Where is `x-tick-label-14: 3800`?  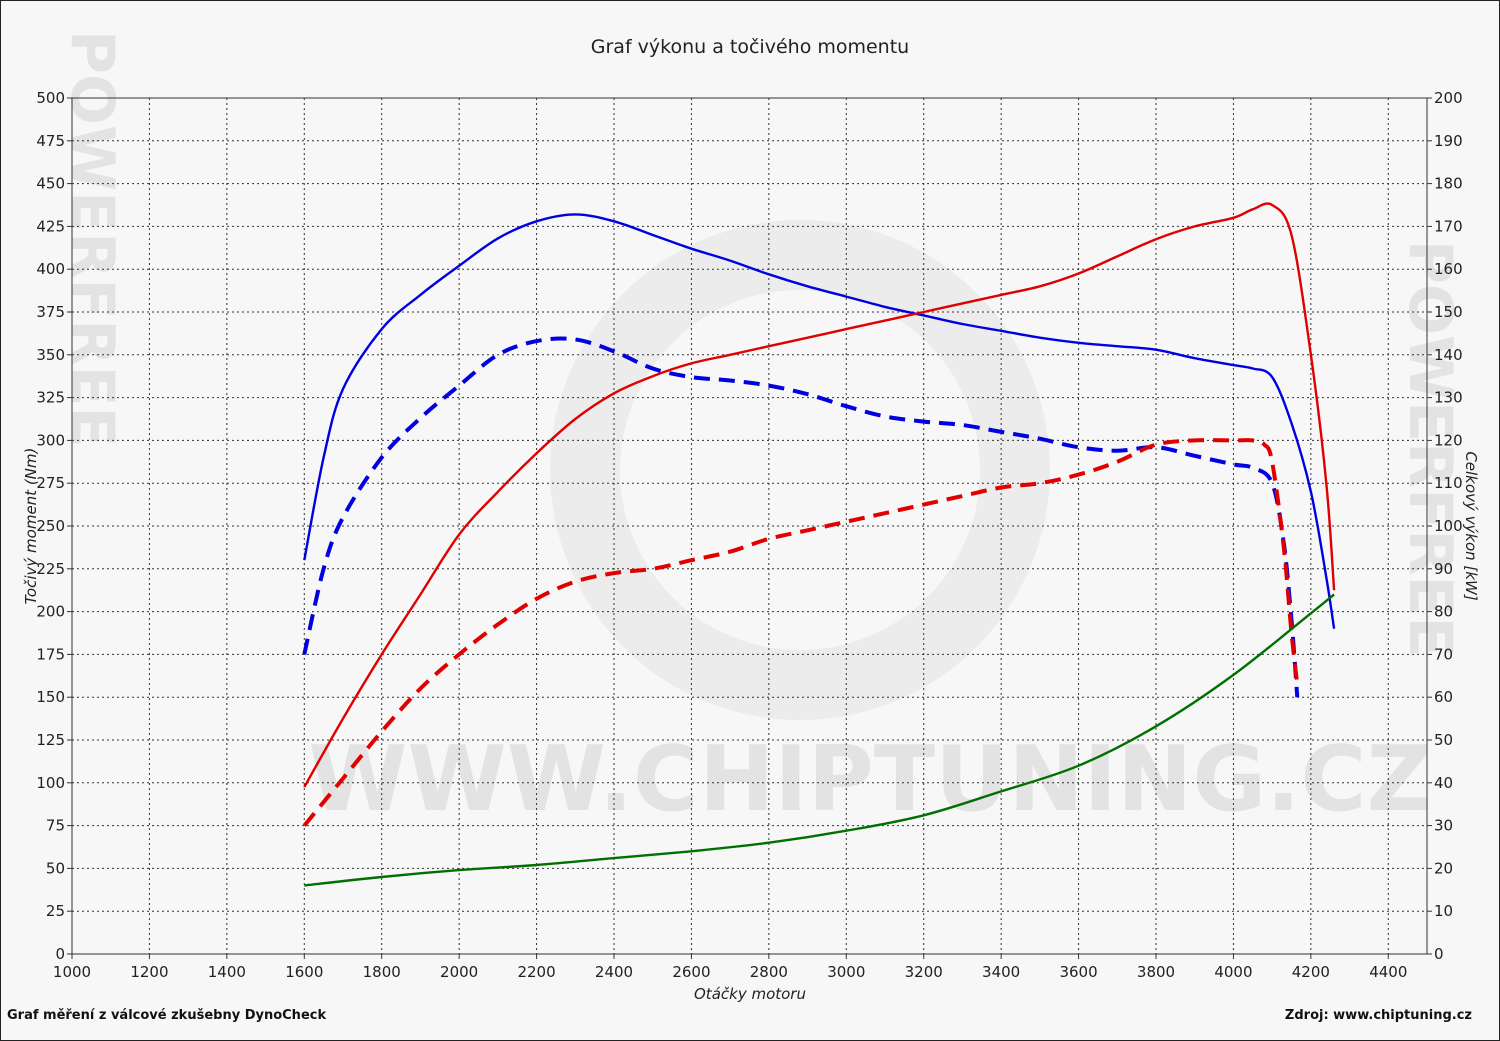
x-tick-label-14: 3800 is located at coordinates (1156, 972).